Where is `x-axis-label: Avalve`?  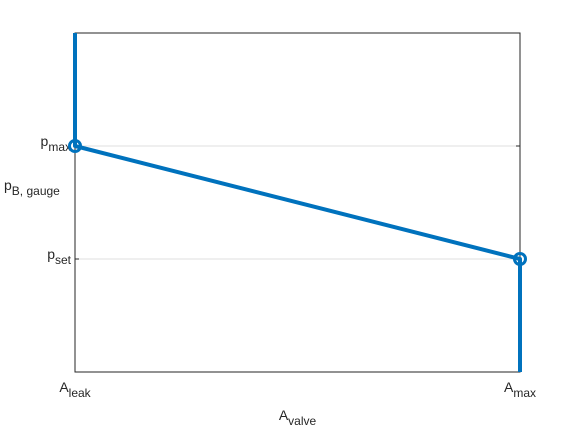 x-axis-label: Avalve is located at coordinates (298, 417).